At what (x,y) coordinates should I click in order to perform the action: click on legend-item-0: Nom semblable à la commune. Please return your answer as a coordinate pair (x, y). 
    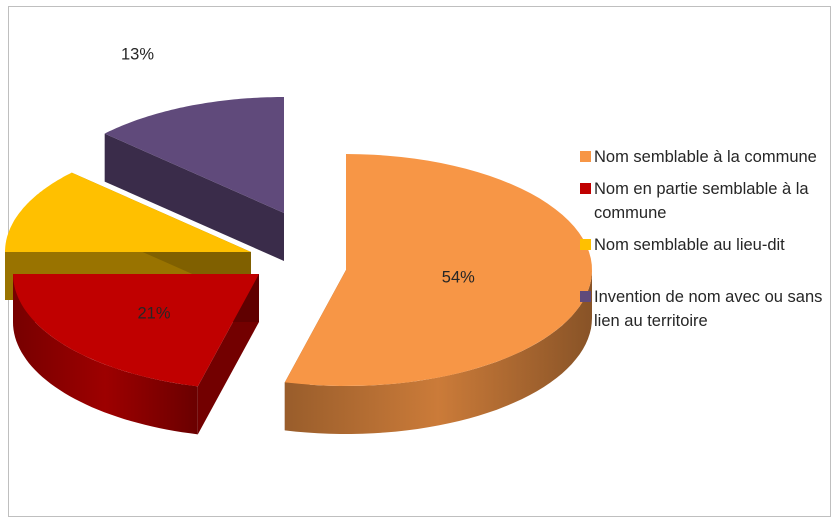
    Looking at the image, I should click on (705, 157).